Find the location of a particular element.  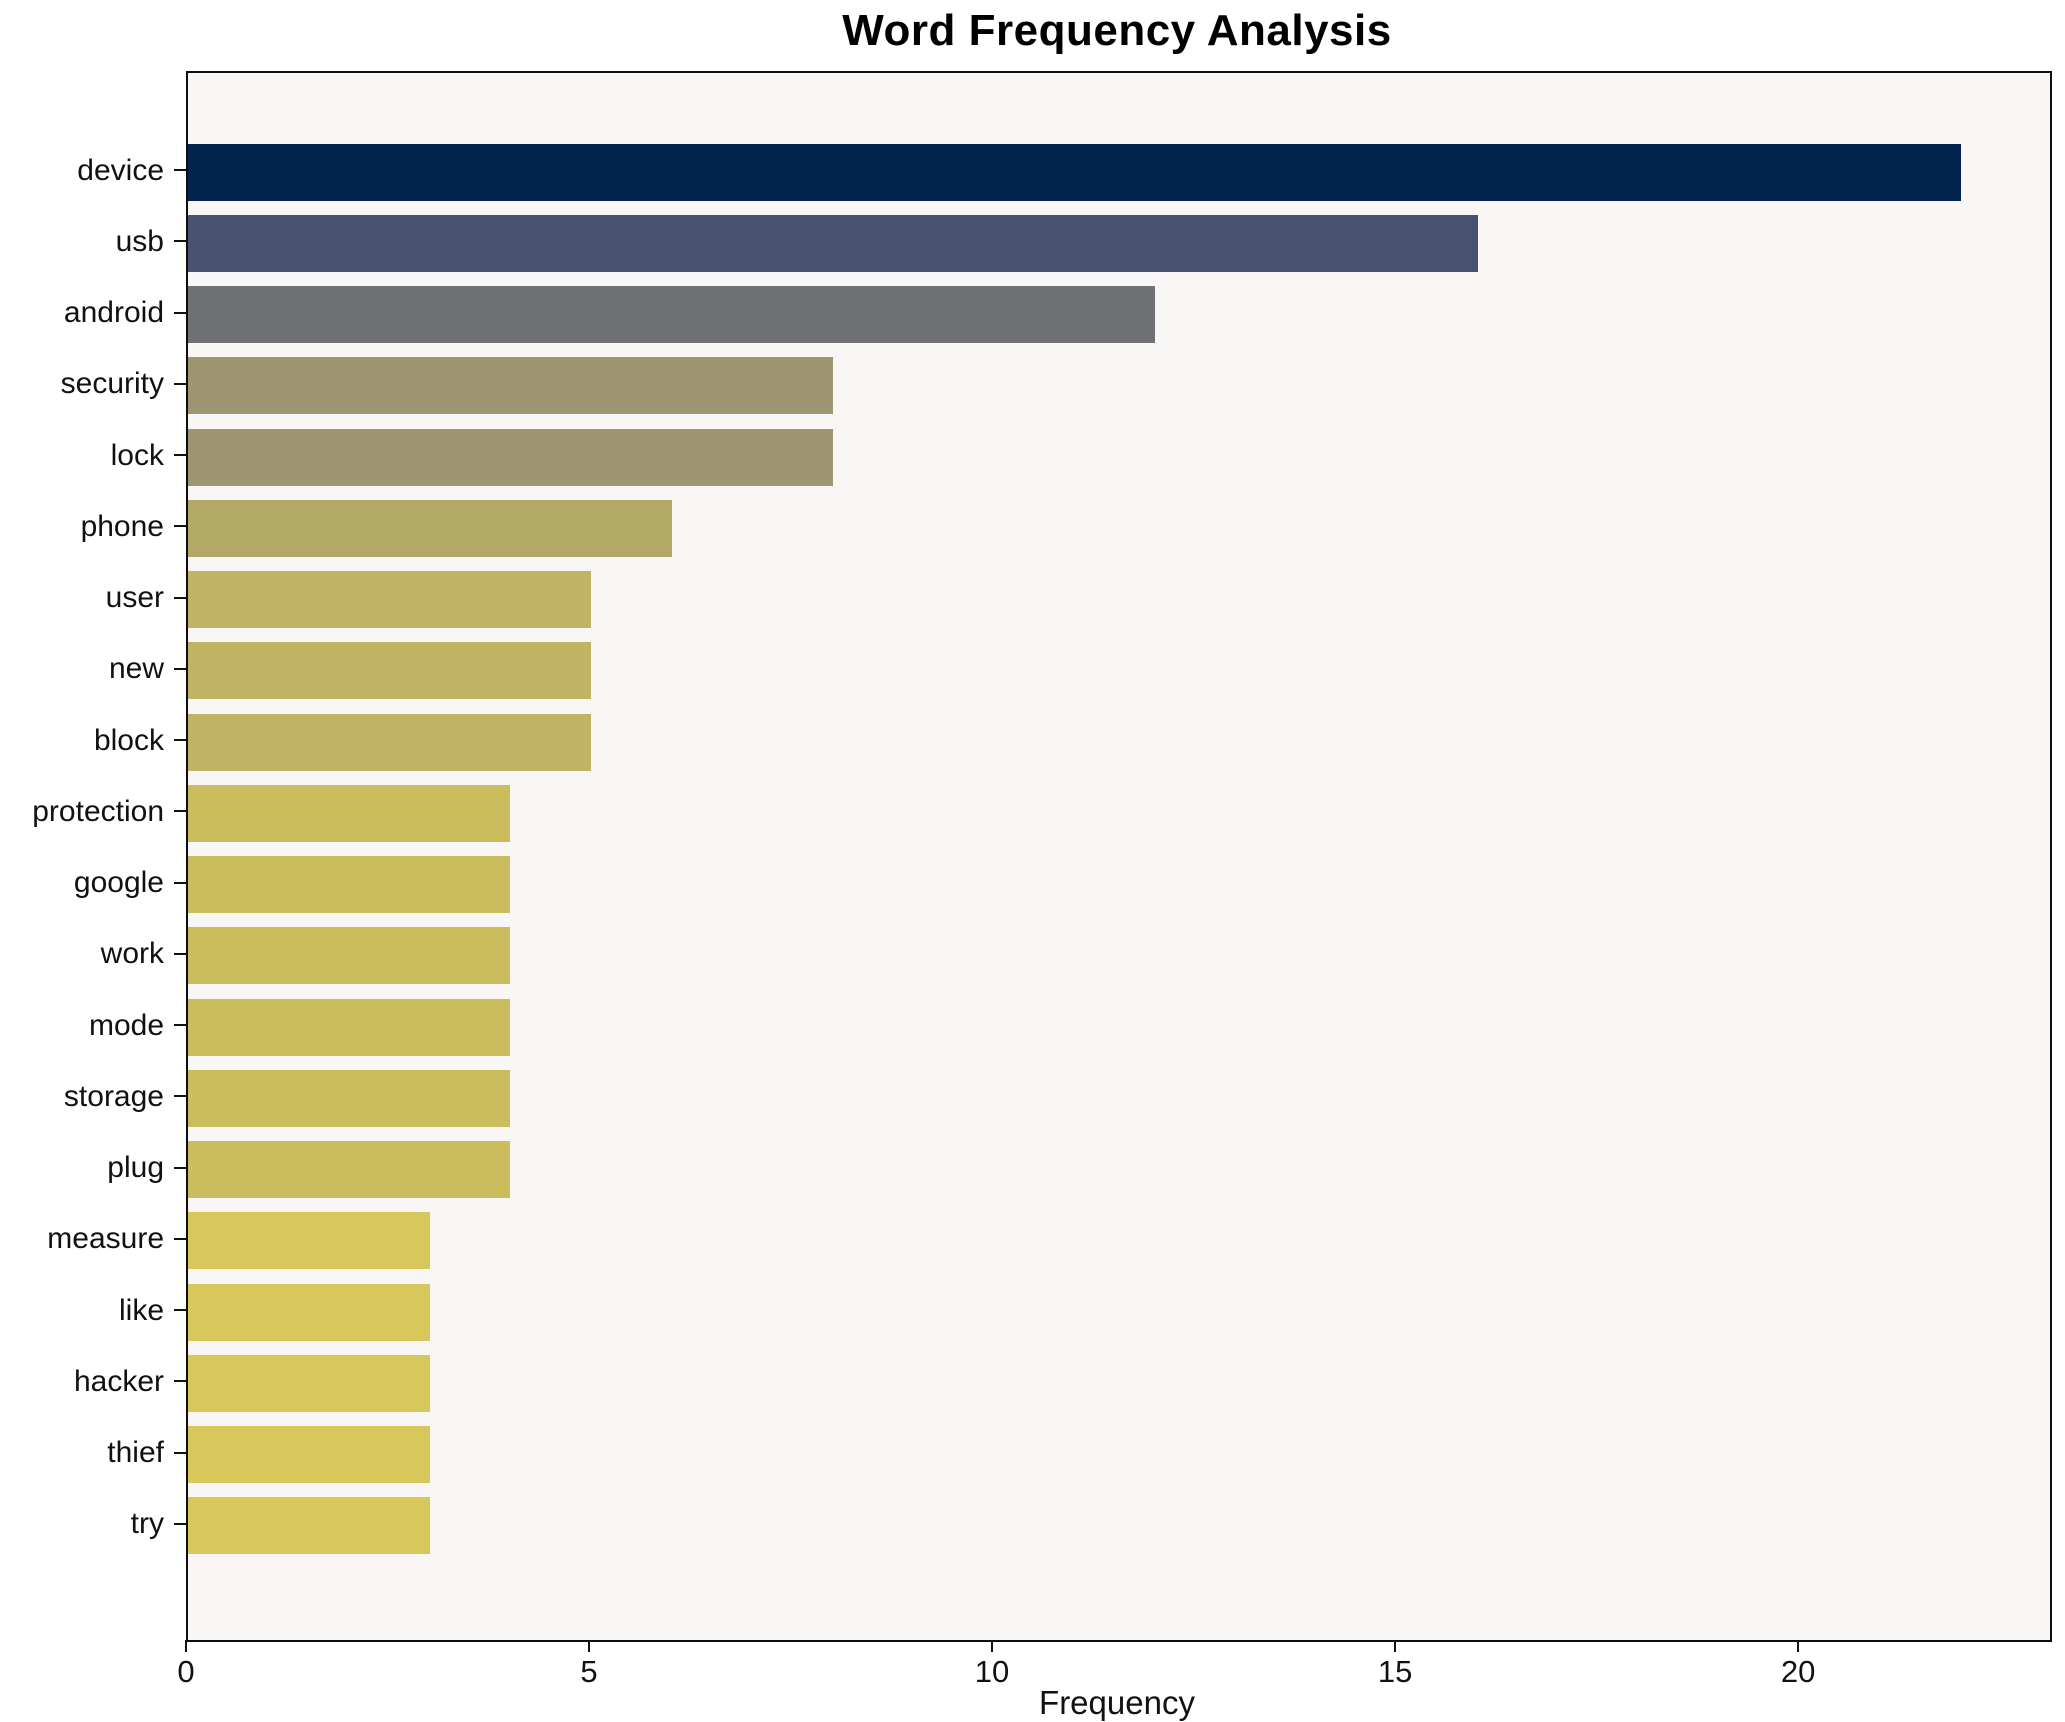

y-tick-label-hacker: hacker is located at coordinates (118, 1381).